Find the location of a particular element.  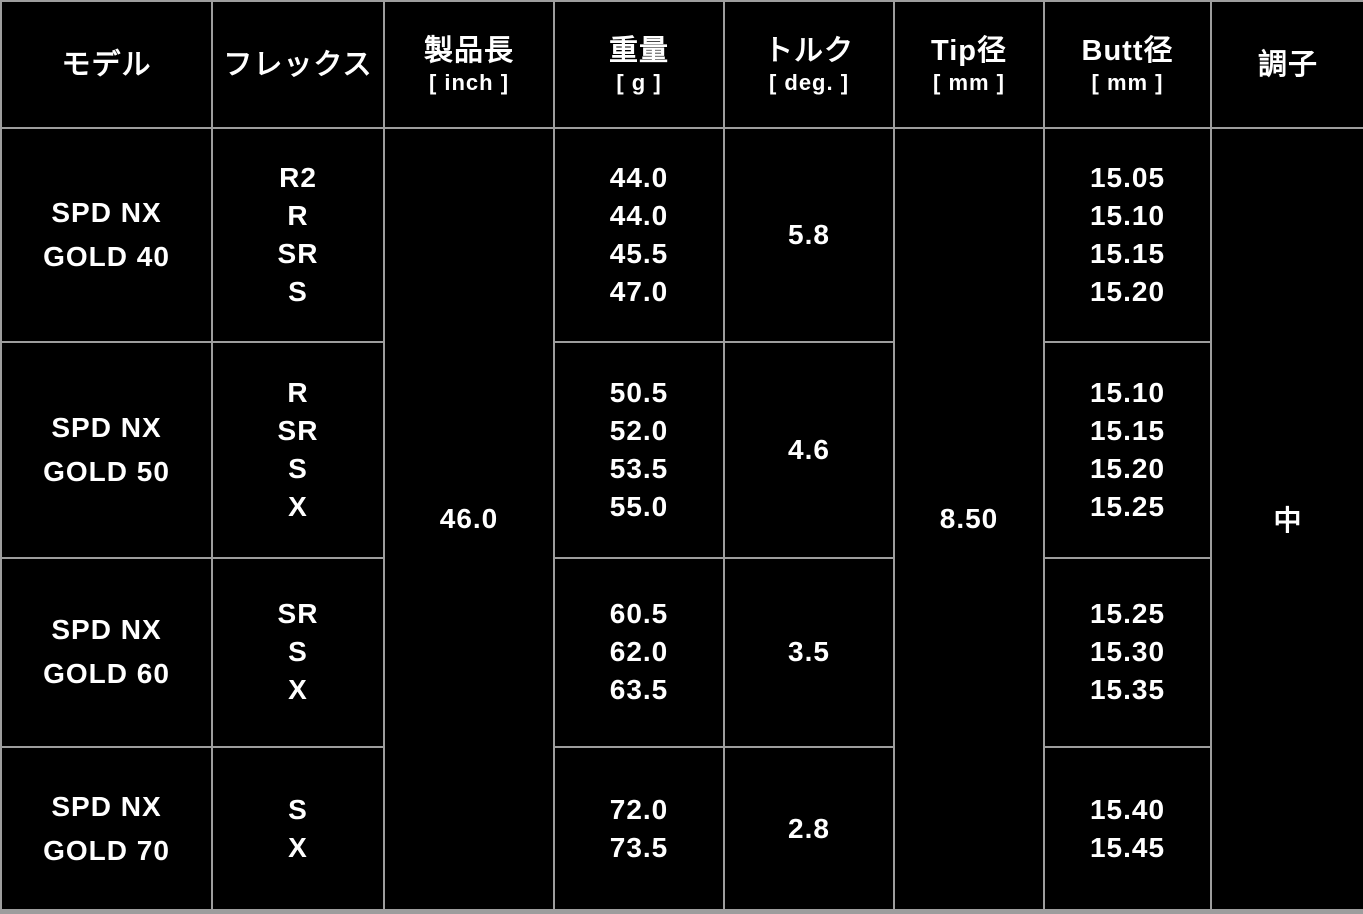

header-unit: [ deg. ] is located at coordinates (809, 82).